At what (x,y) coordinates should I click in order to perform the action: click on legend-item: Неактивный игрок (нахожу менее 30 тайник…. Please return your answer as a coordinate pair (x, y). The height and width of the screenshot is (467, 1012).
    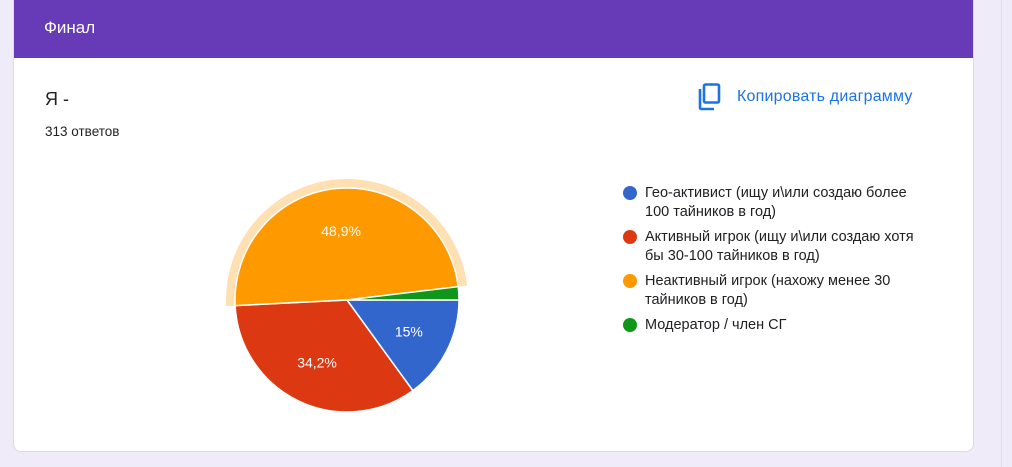
    Looking at the image, I should click on (783, 291).